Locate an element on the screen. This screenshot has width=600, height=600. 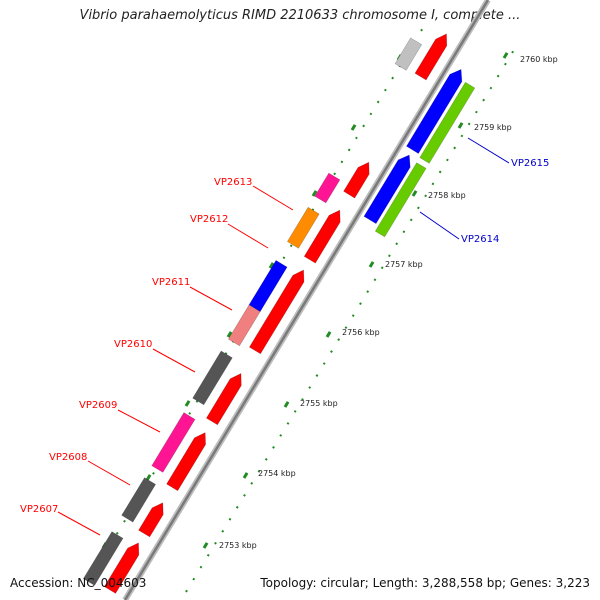
scale-label-2757: 2757 kbp is located at coordinates (404, 264).